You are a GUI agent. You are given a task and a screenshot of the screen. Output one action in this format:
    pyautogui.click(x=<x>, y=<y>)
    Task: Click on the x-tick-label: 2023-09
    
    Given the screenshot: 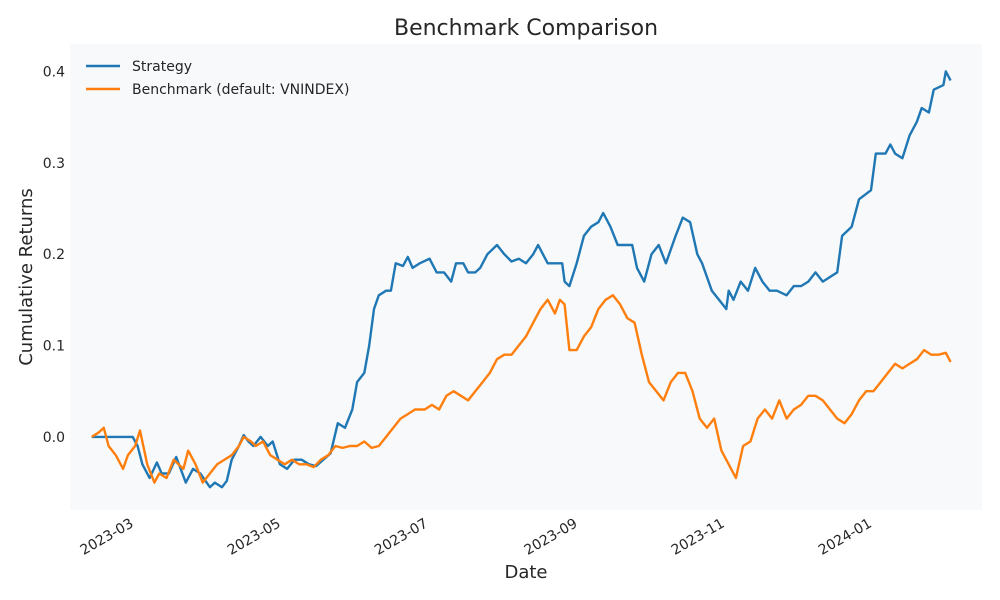 What is the action you would take?
    pyautogui.click(x=551, y=537)
    